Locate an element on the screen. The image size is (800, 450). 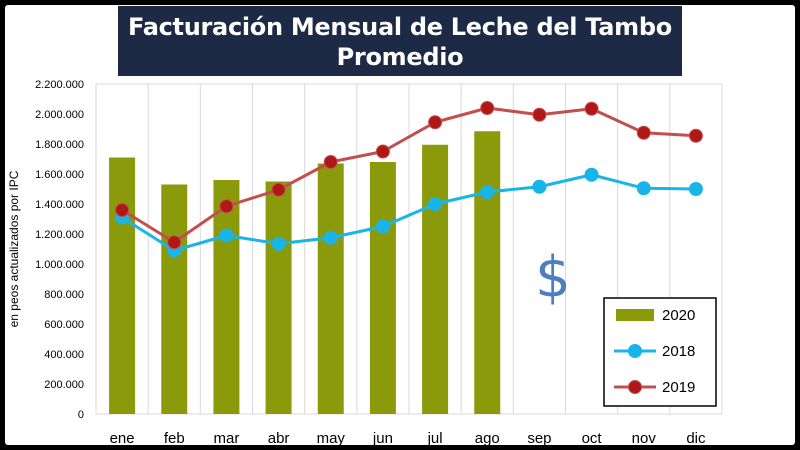
legend-marker-2019 is located at coordinates (635, 387).